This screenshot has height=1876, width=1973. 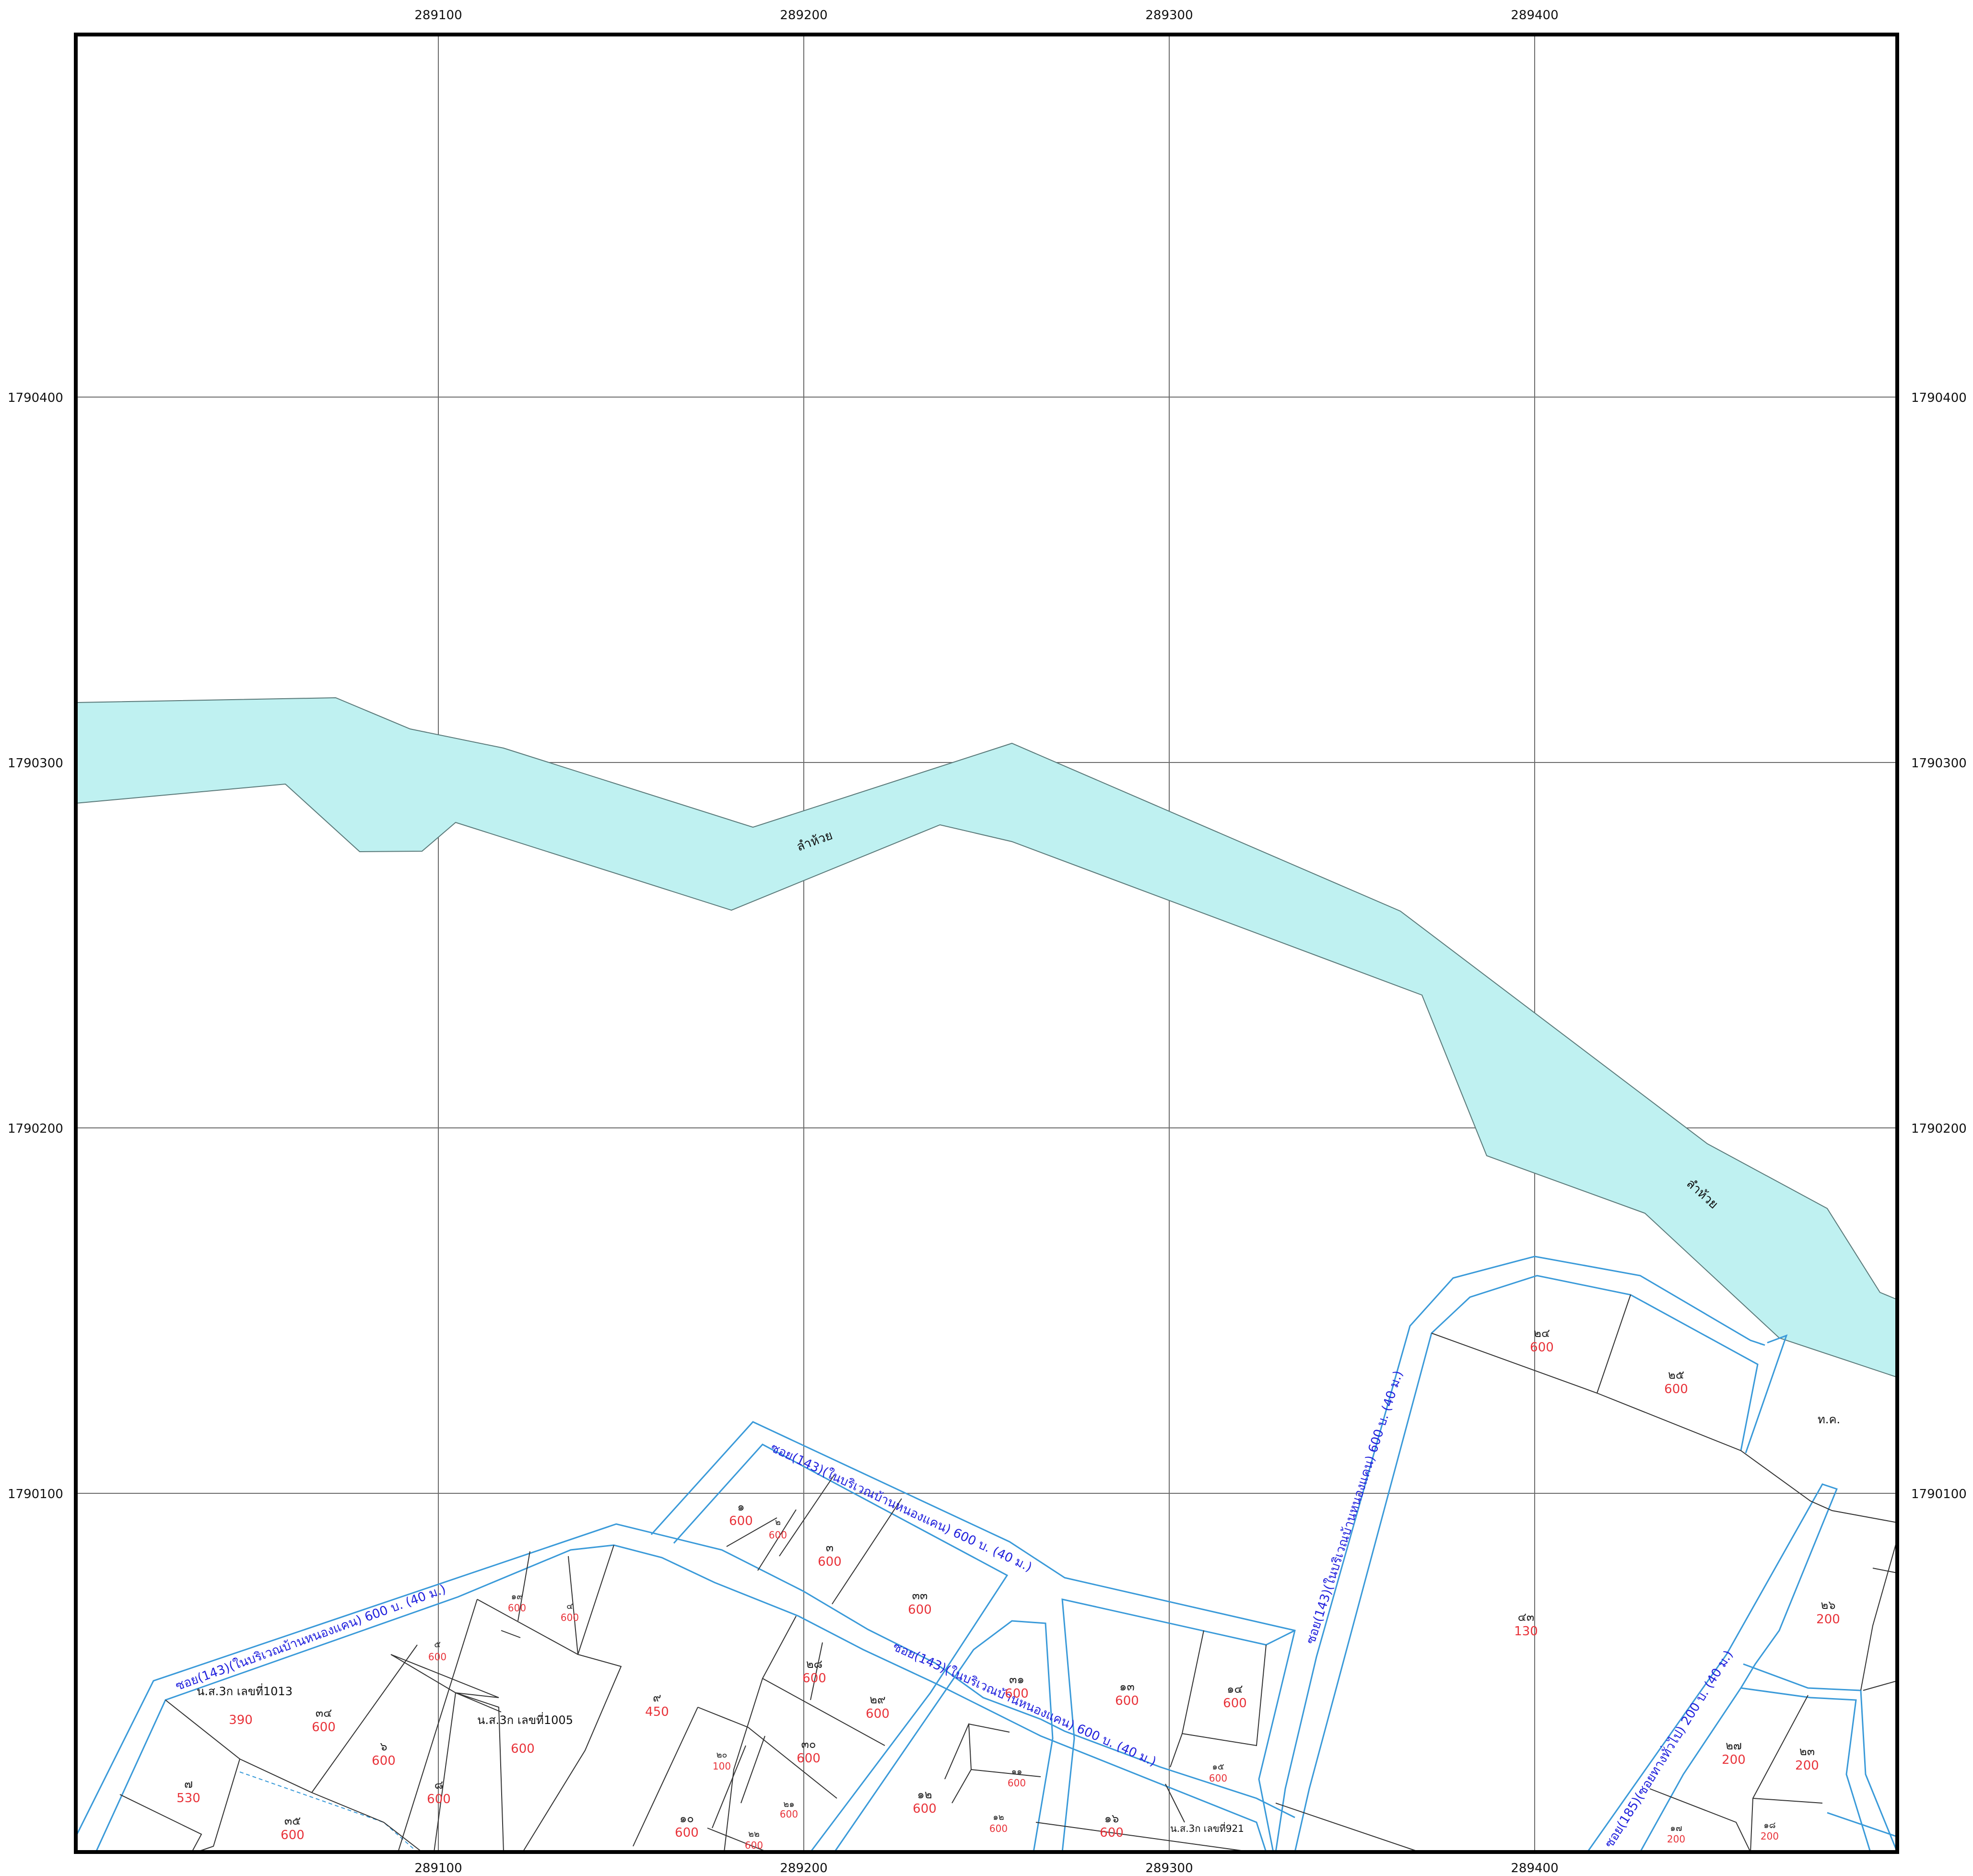 What do you see at coordinates (440, 1785) in the screenshot?
I see `parcel-number: ๘` at bounding box center [440, 1785].